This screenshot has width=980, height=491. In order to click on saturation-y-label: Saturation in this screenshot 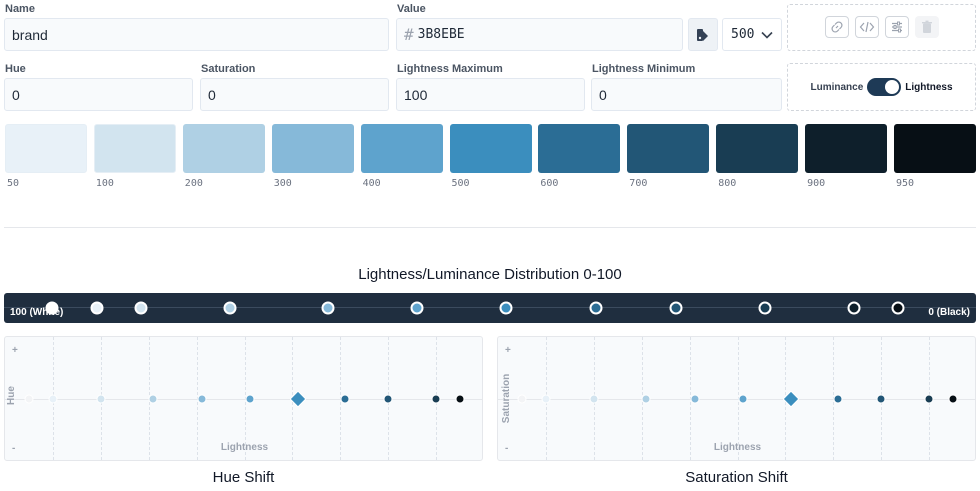, I will do `click(507, 398)`.